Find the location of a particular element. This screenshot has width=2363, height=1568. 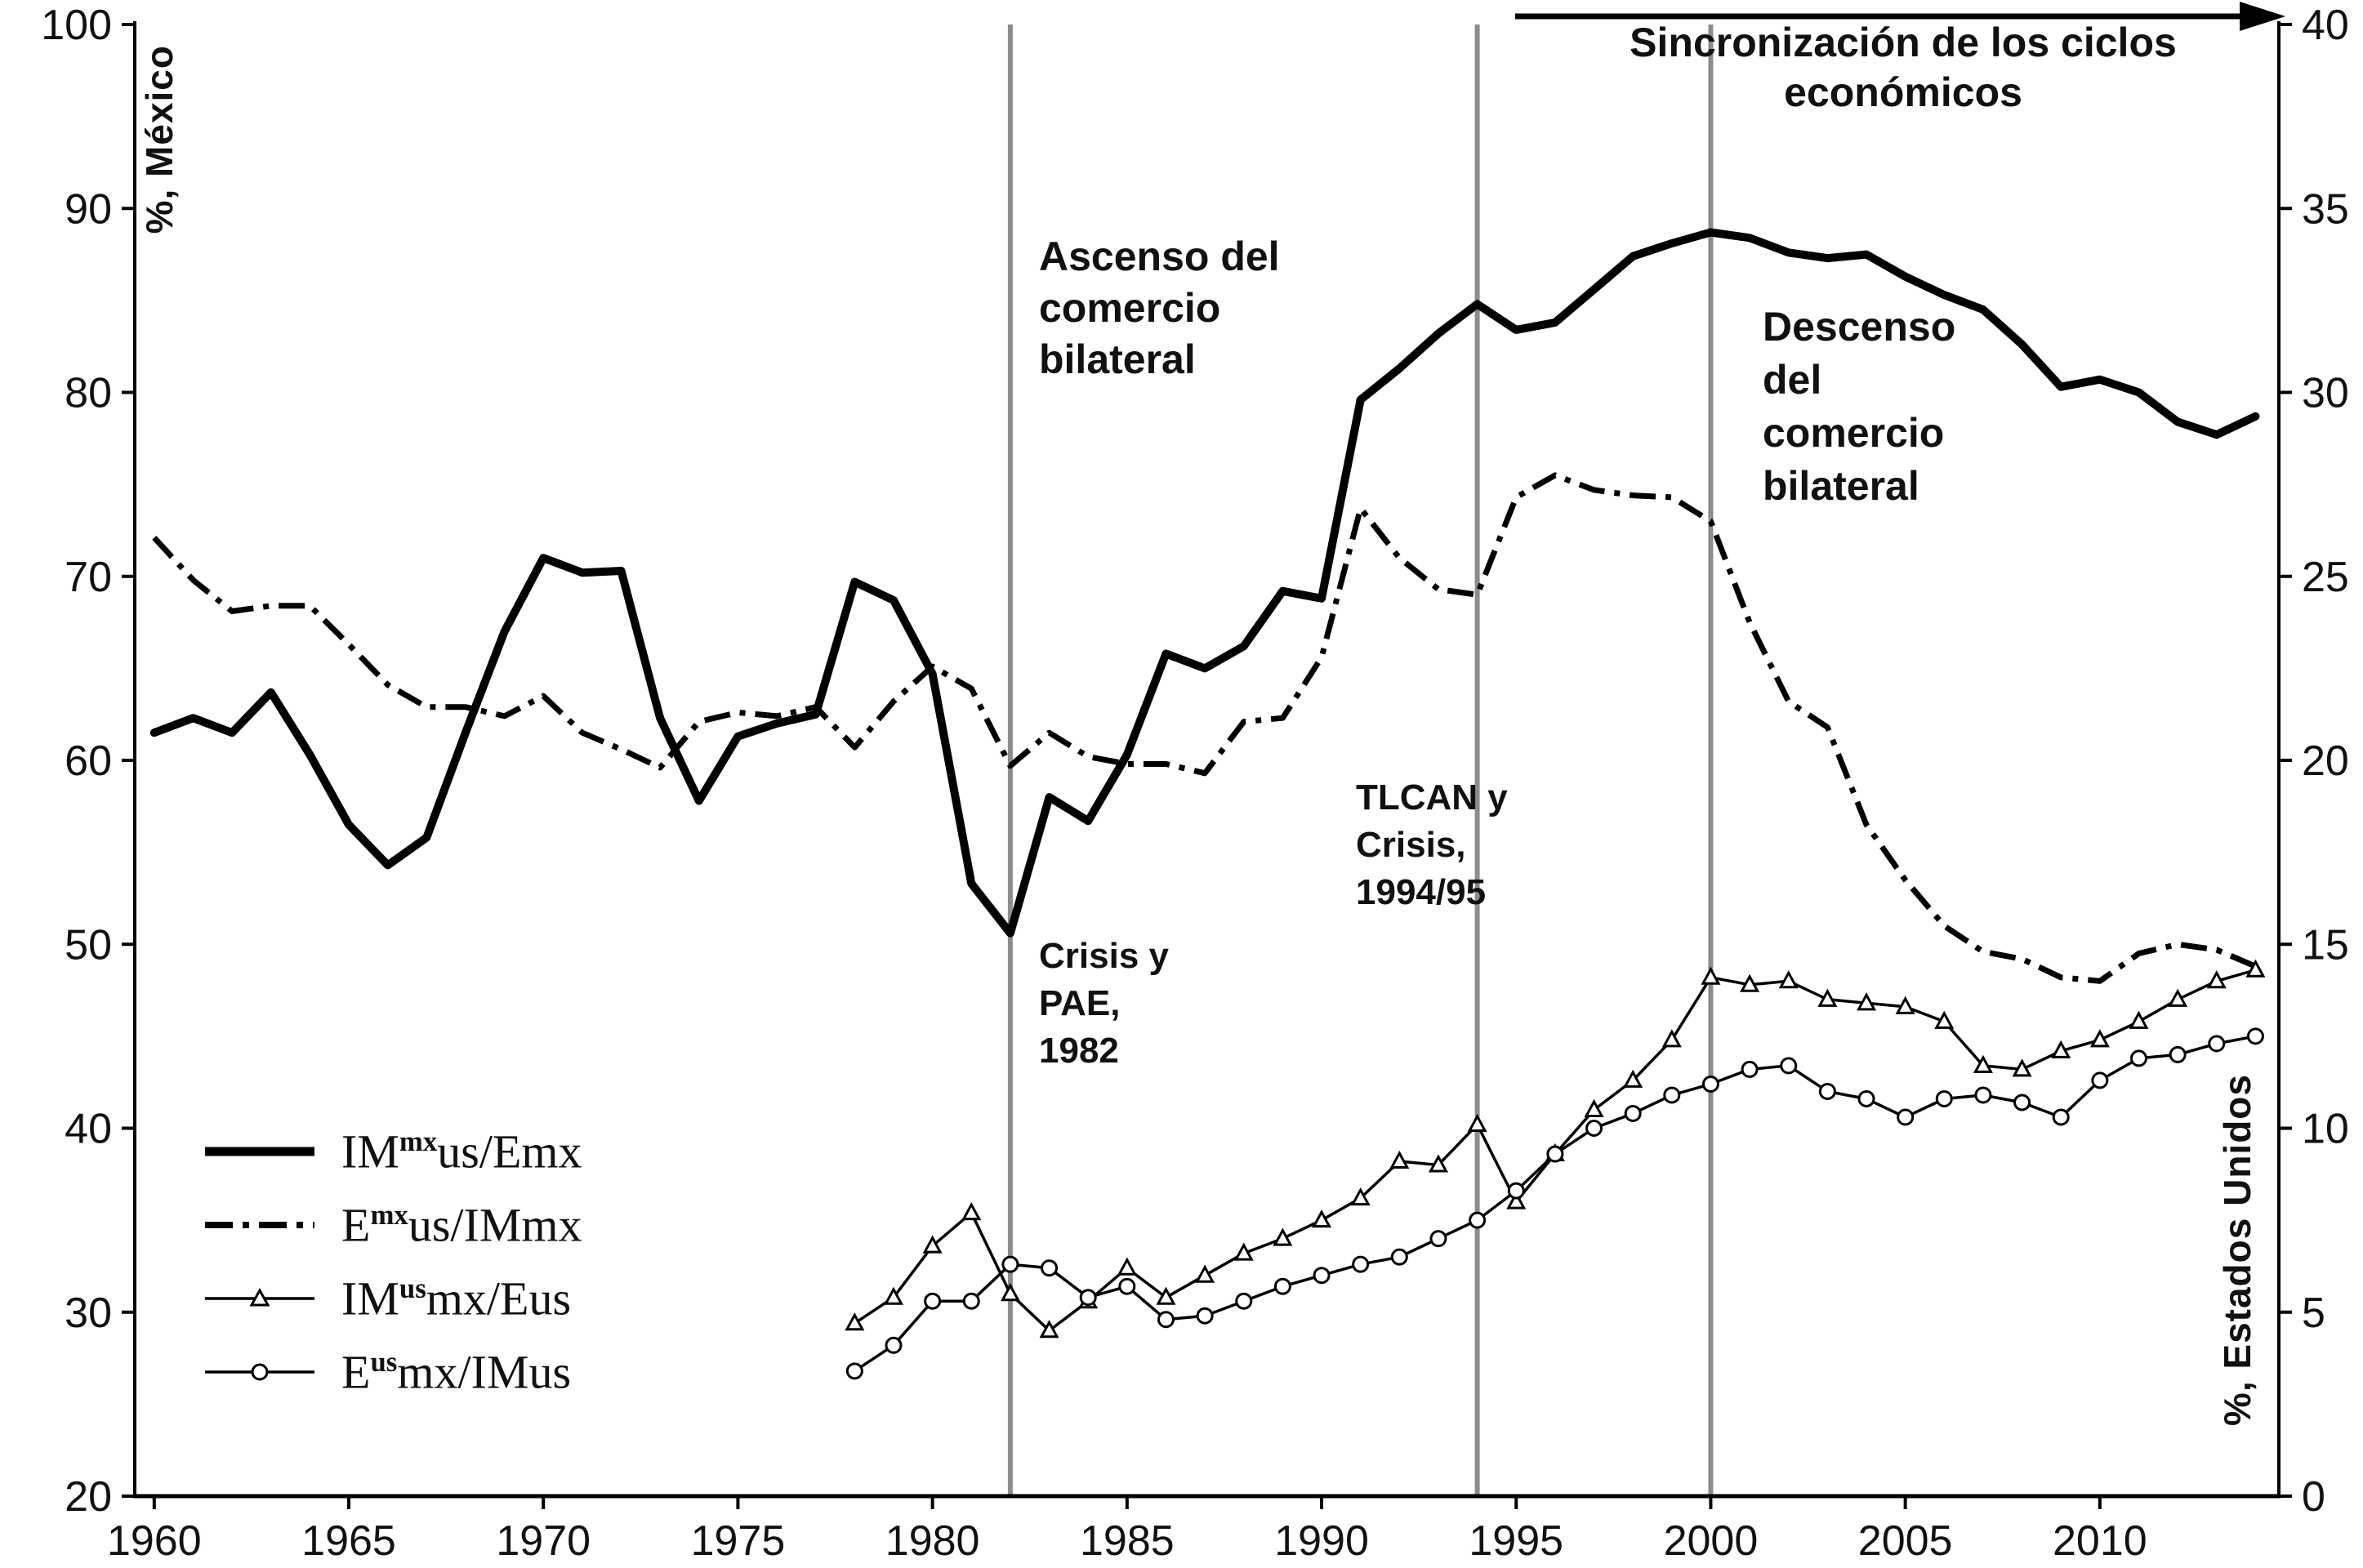

svg-text: 50 is located at coordinates (89, 945).